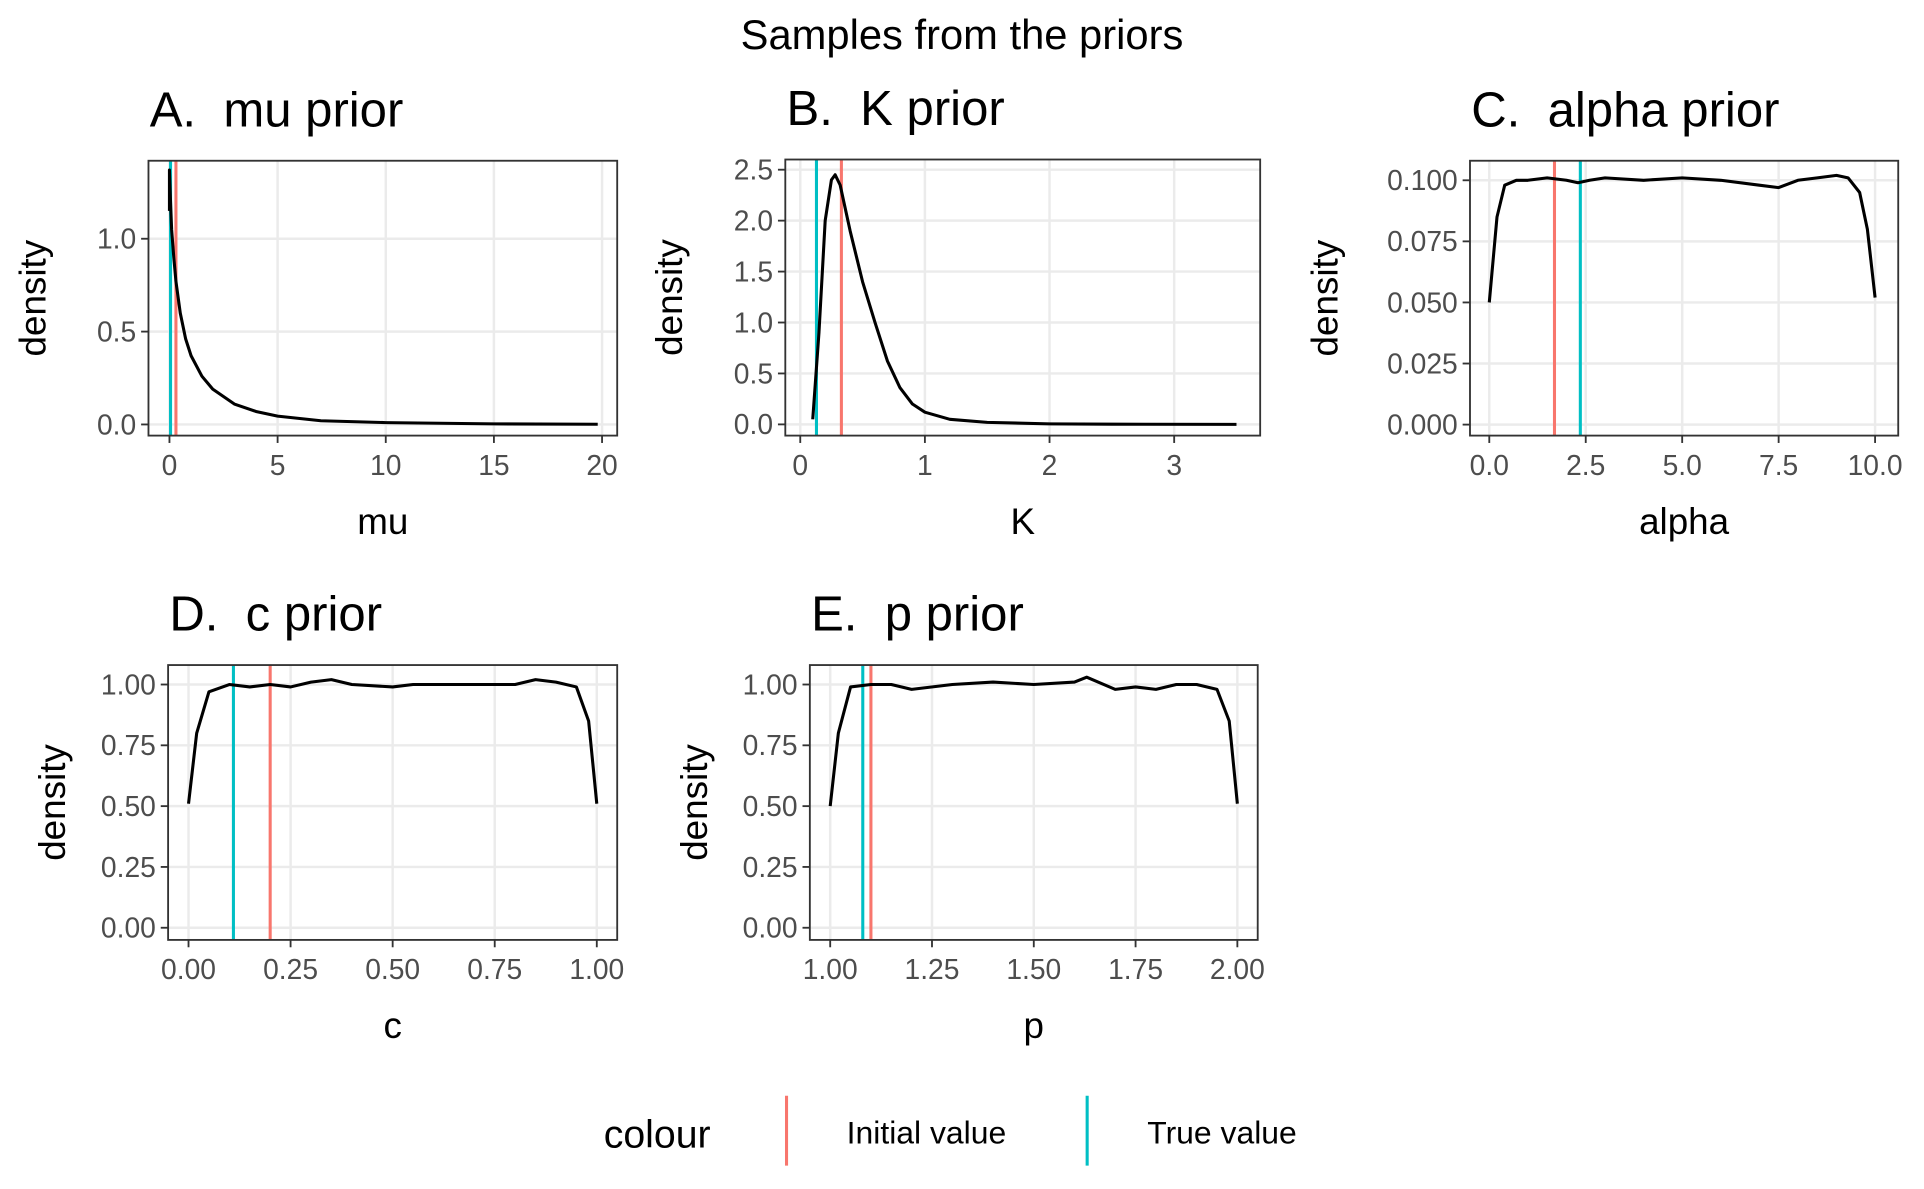 This screenshot has height=1189, width=1924. I want to click on x-tick-label: 1.75, so click(1135, 969).